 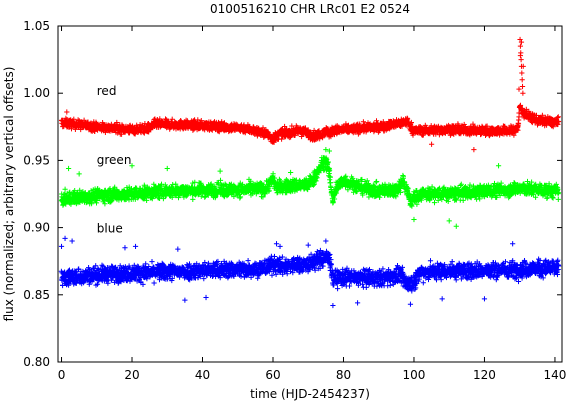 I want to click on series-red-points, so click(x=310, y=123).